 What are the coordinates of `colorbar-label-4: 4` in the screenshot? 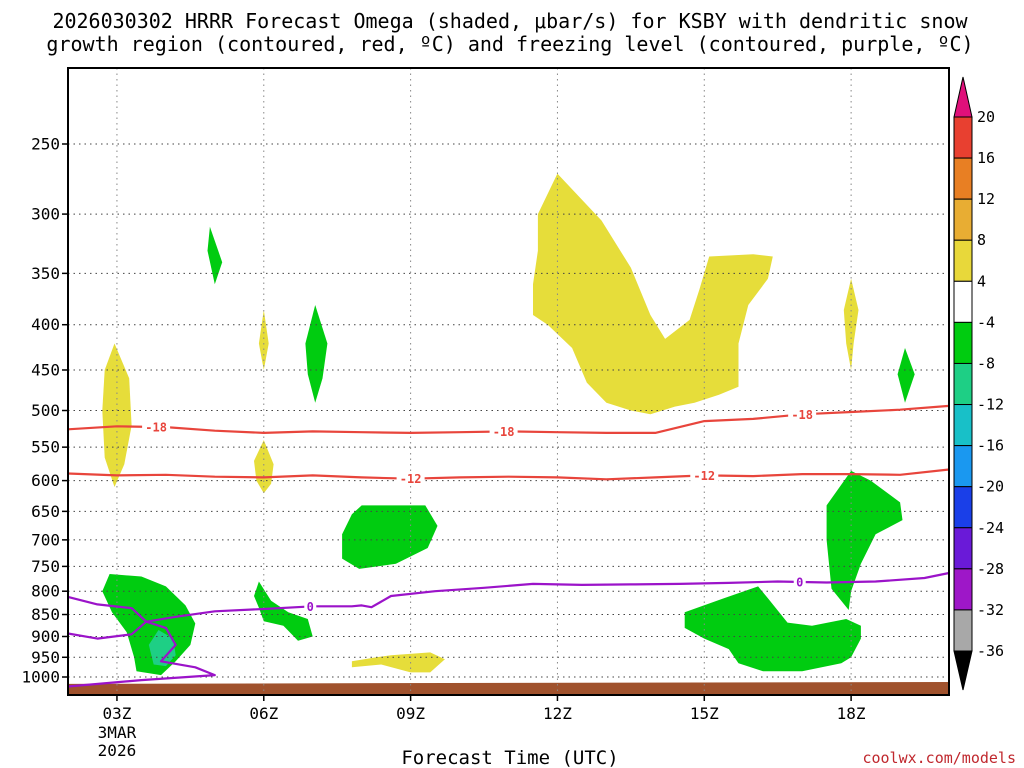 It's located at (981, 281).